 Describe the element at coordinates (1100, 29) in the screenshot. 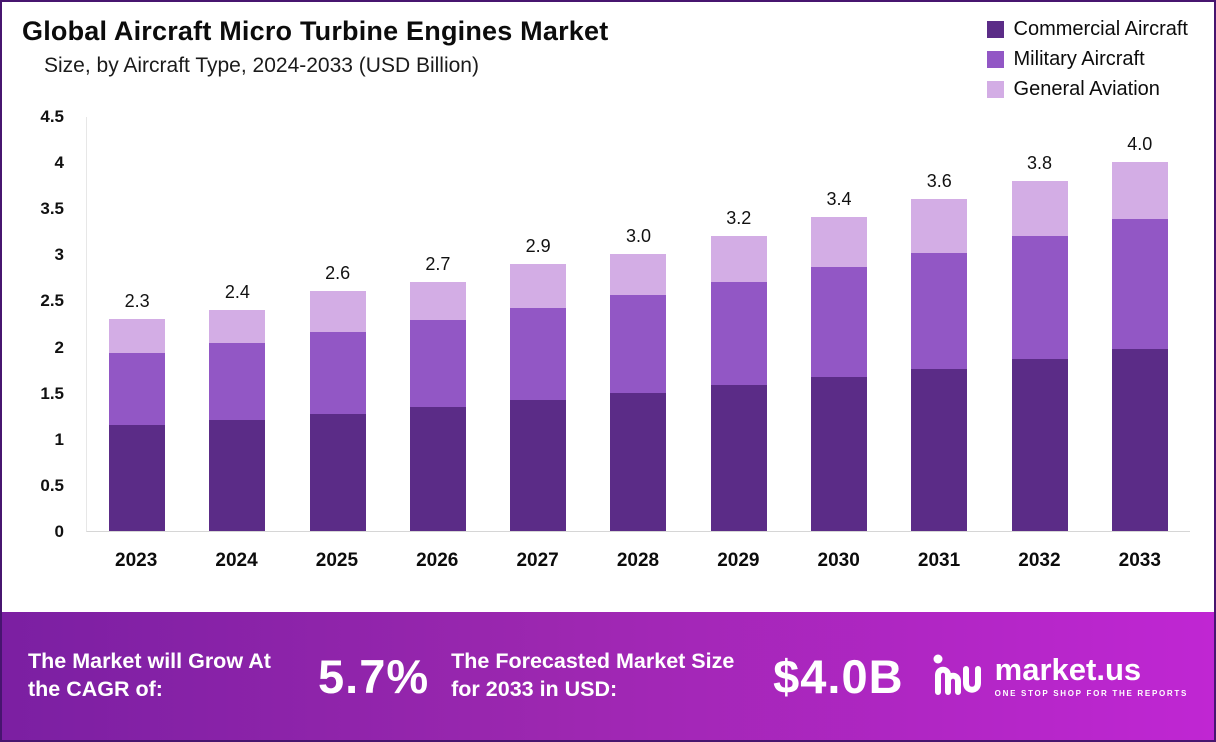

I see `legend-label: Commercial Aircraft` at that location.